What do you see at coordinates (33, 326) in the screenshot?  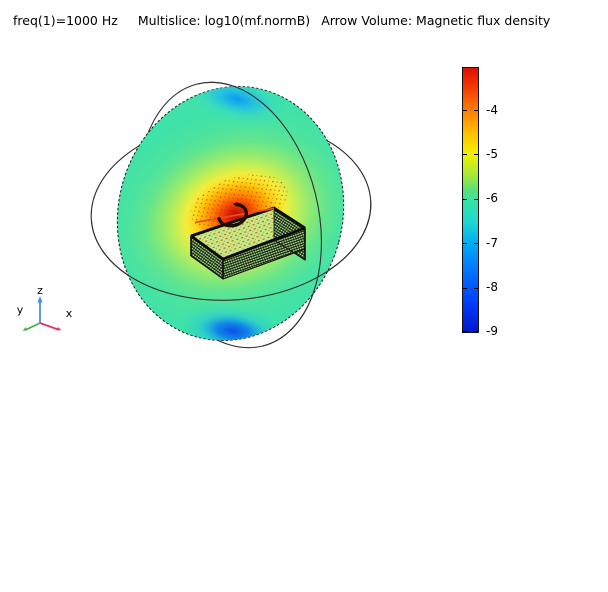 I see `y-axis-arrow` at bounding box center [33, 326].